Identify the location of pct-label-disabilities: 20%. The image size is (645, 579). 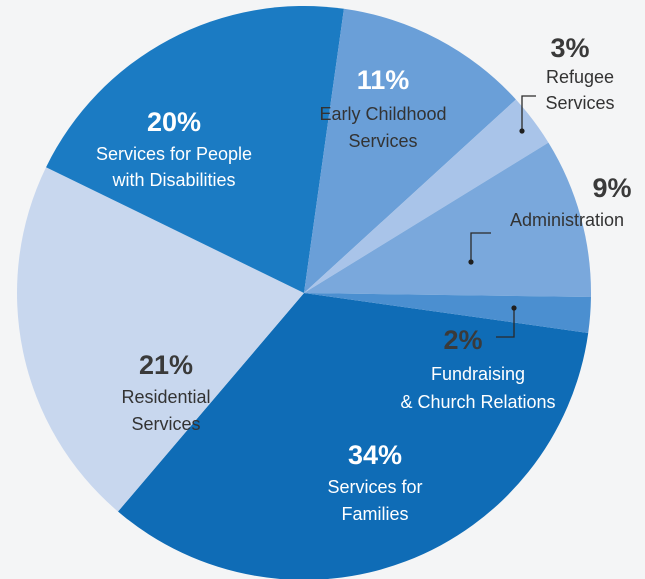
(174, 122).